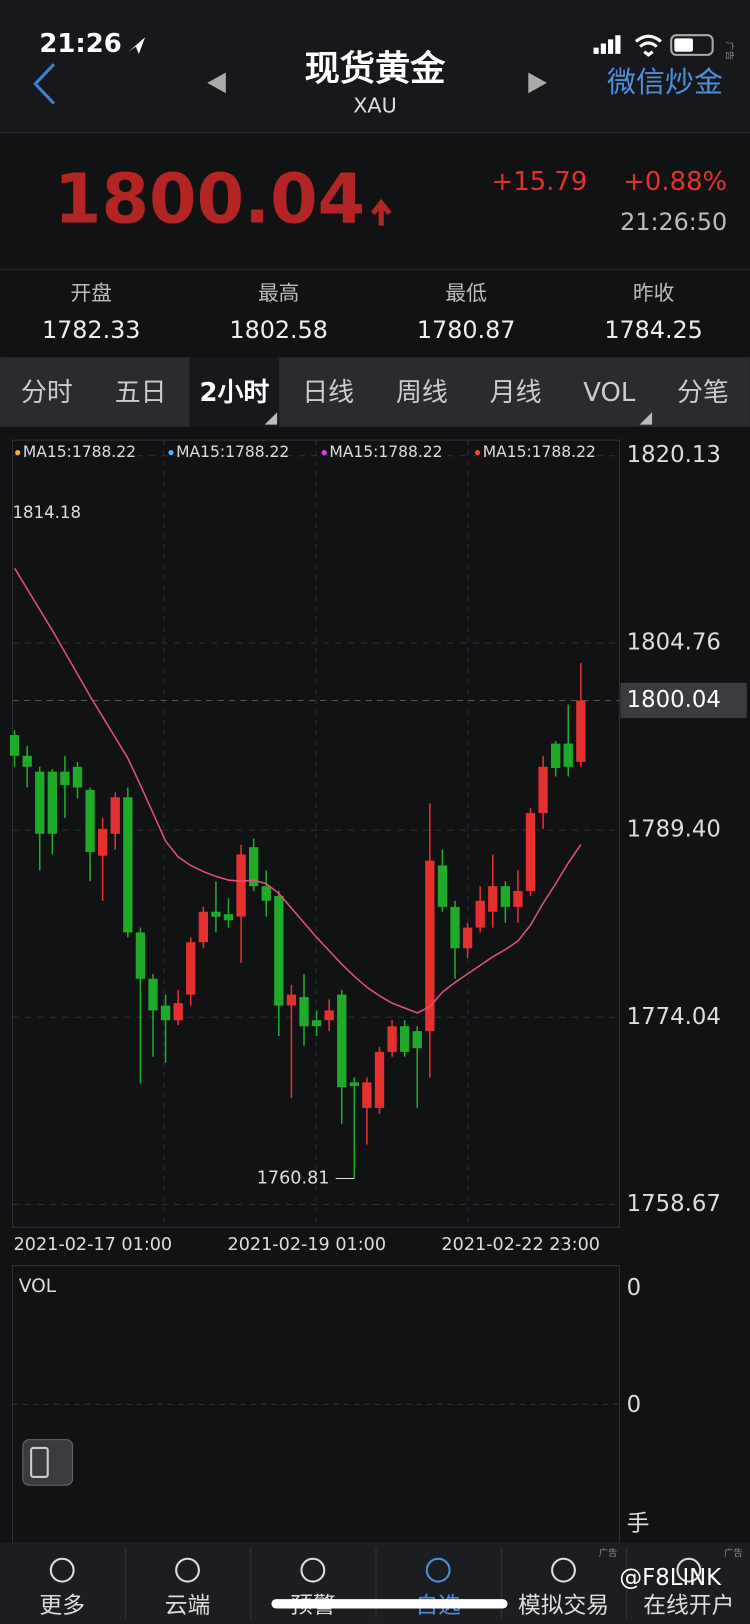 The height and width of the screenshot is (1624, 750). What do you see at coordinates (634, 1405) in the screenshot?
I see `volume-tick: 0` at bounding box center [634, 1405].